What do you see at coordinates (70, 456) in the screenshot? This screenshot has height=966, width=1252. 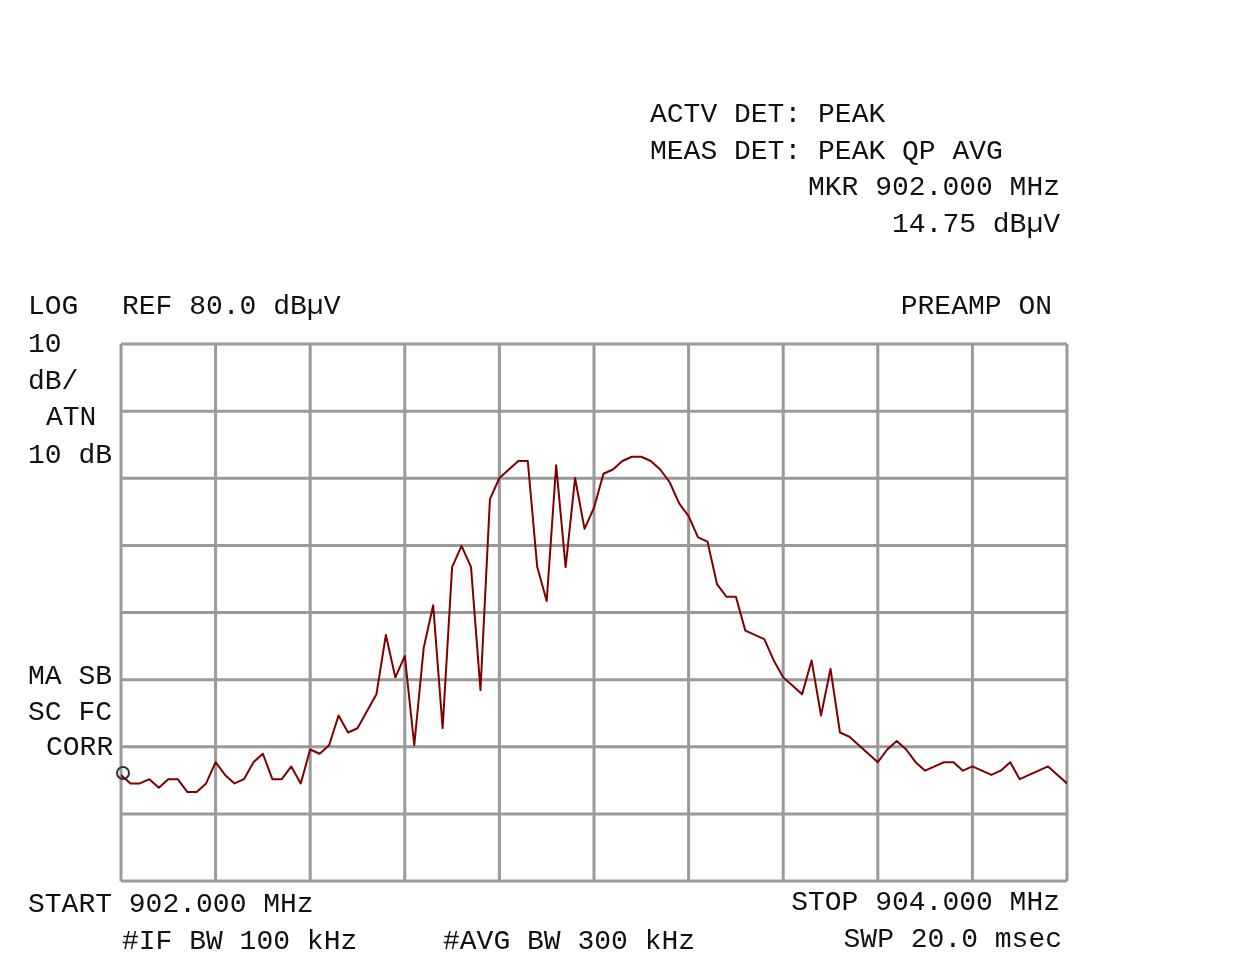 I see `text: 10 dB` at bounding box center [70, 456].